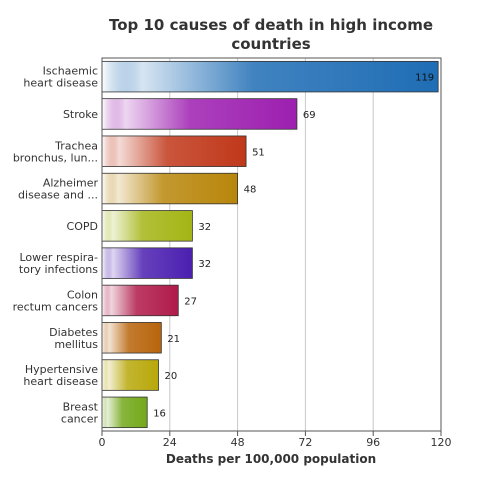  Describe the element at coordinates (73, 332) in the screenshot. I see `category-label: Diabetes` at that location.